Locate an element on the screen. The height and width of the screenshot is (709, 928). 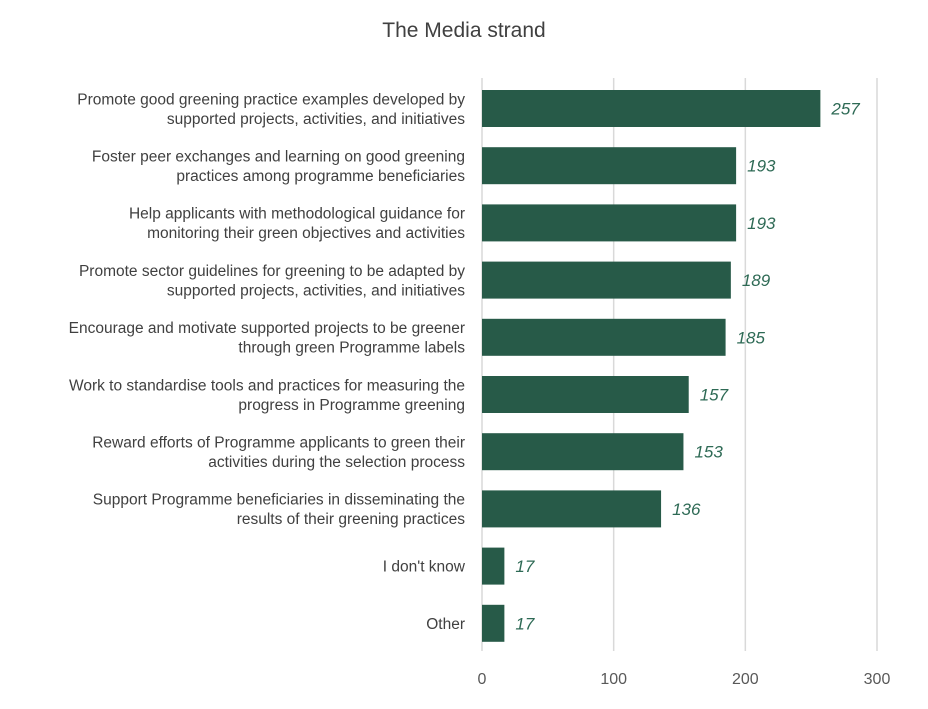
data-label: 136 is located at coordinates (686, 509).